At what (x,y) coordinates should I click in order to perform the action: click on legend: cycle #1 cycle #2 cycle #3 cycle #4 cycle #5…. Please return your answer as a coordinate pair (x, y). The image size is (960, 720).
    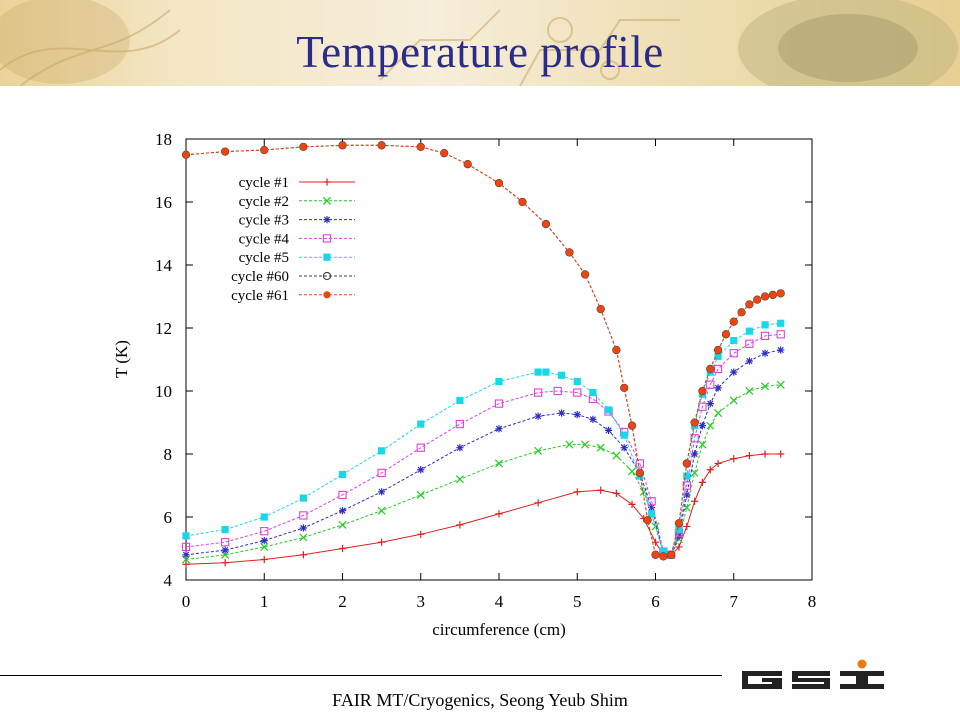
    Looking at the image, I should click on (293, 239).